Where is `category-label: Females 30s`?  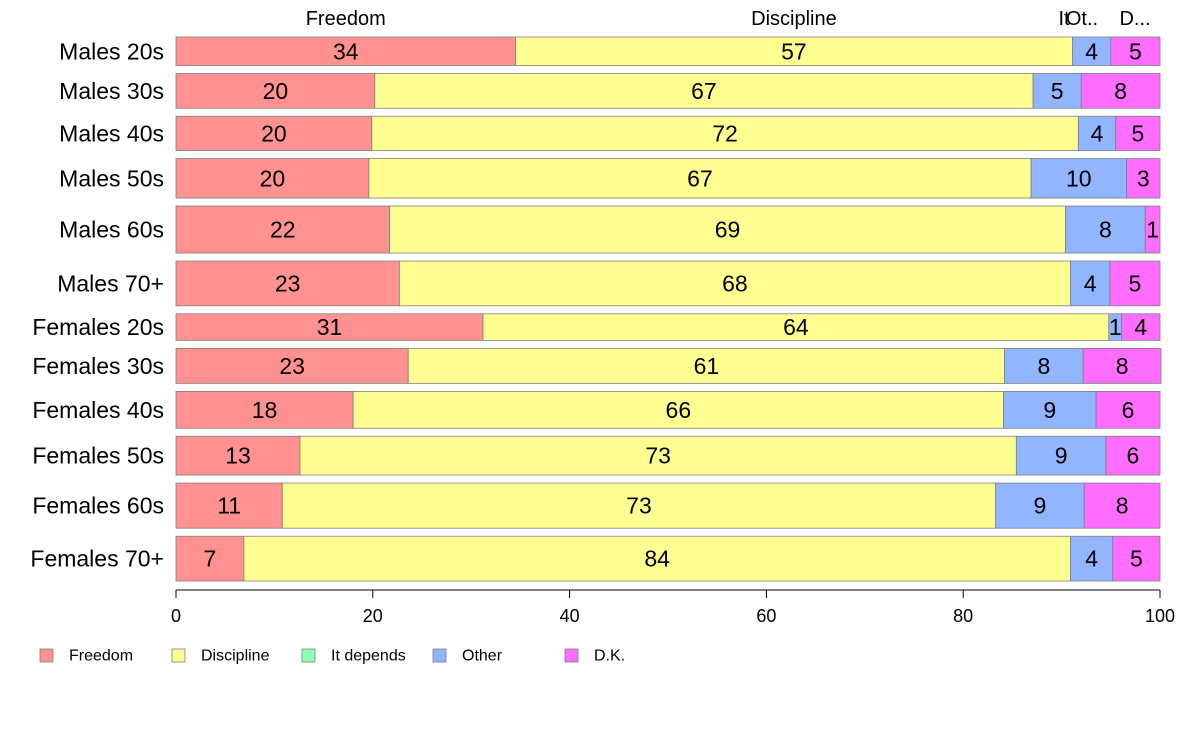 category-label: Females 30s is located at coordinates (98, 366).